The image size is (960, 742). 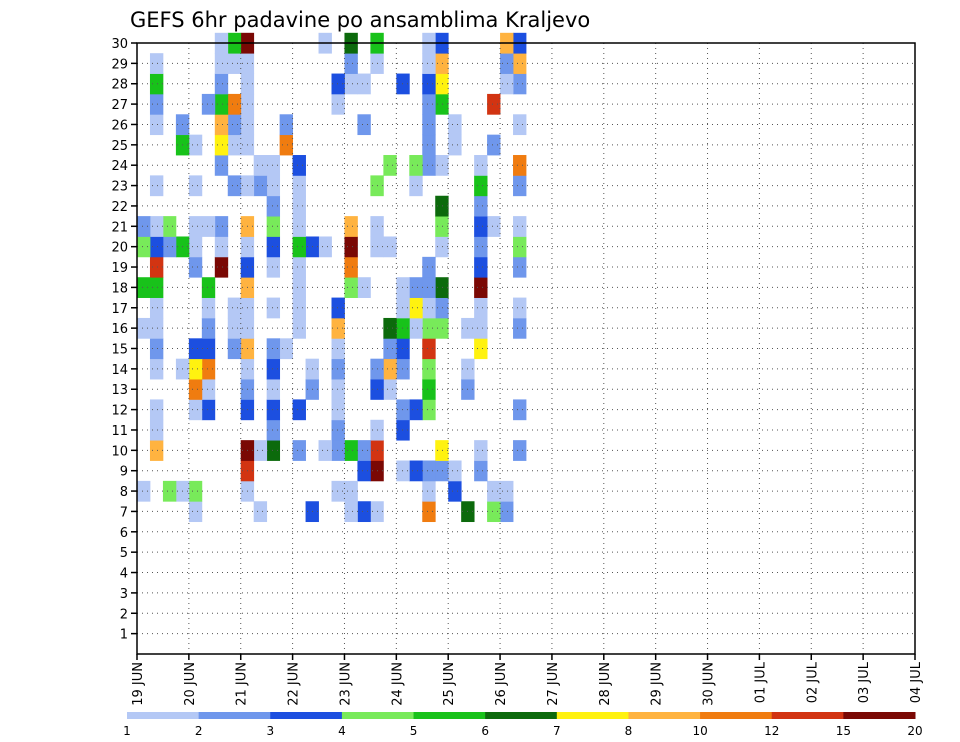 What do you see at coordinates (812, 682) in the screenshot?
I see `x-tick-label: 02 JUL` at bounding box center [812, 682].